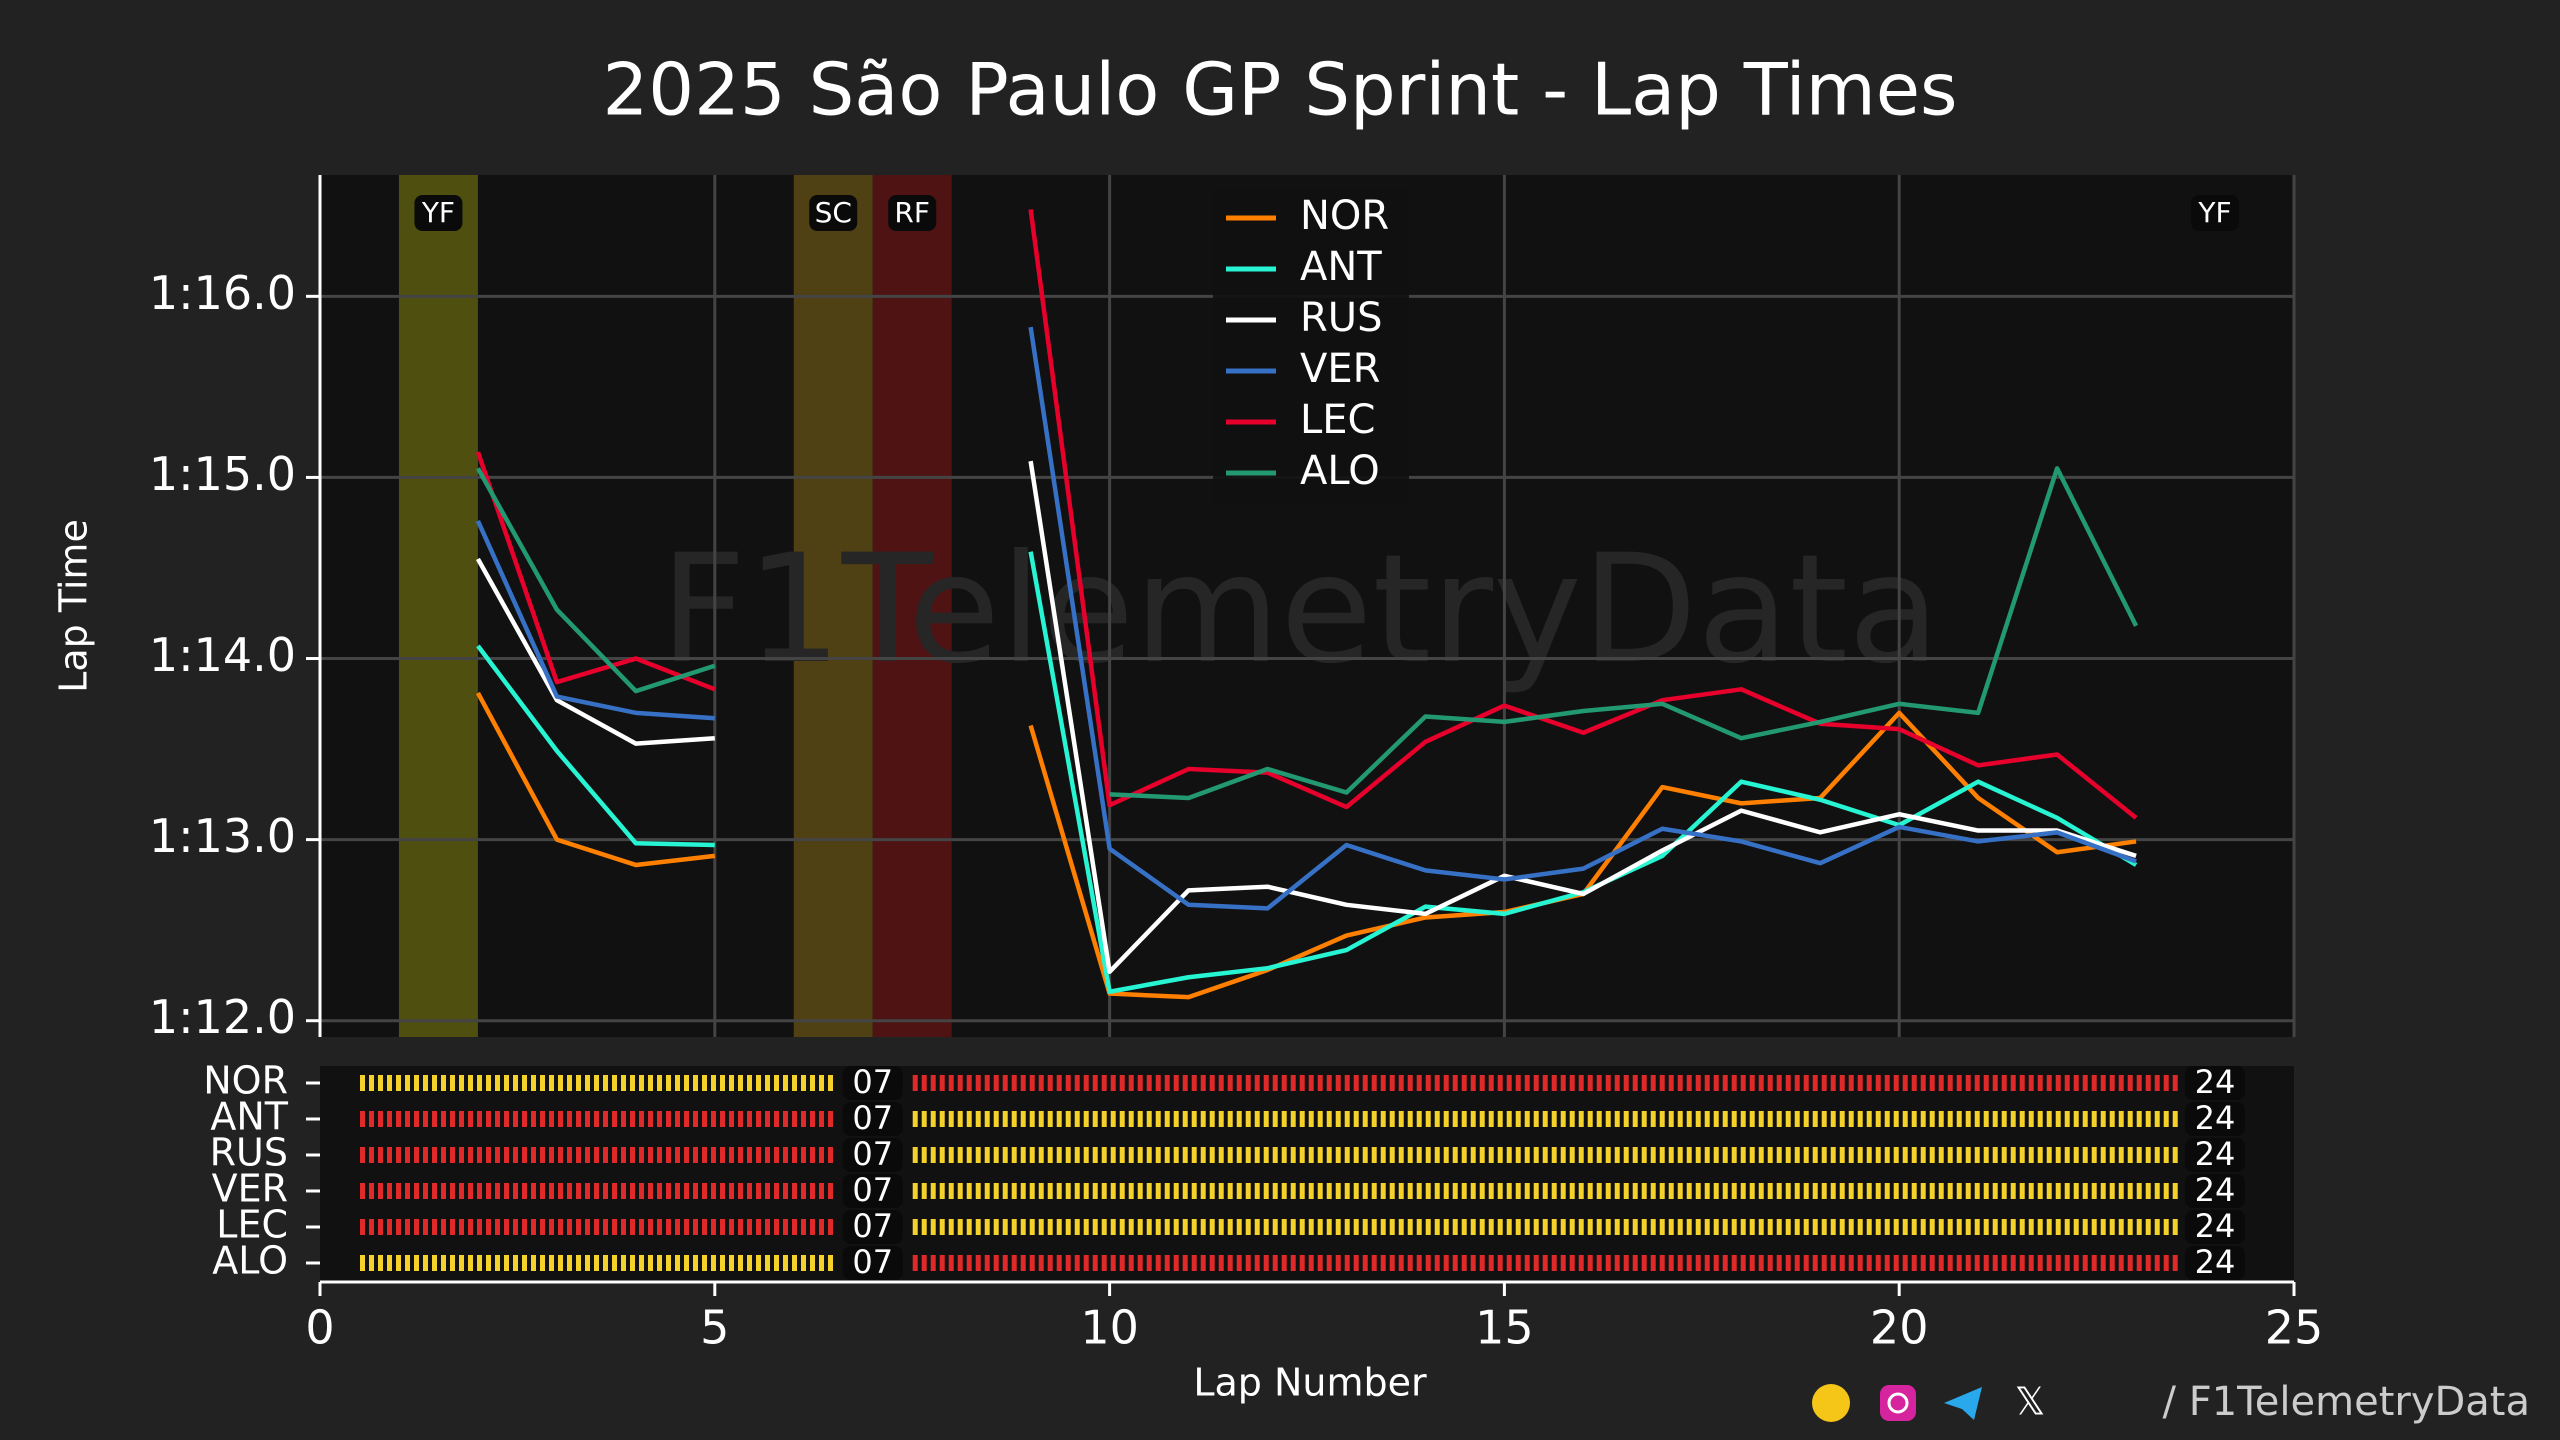 The image size is (2560, 1440). I want to click on y-axis-label: Lap Time, so click(74, 606).